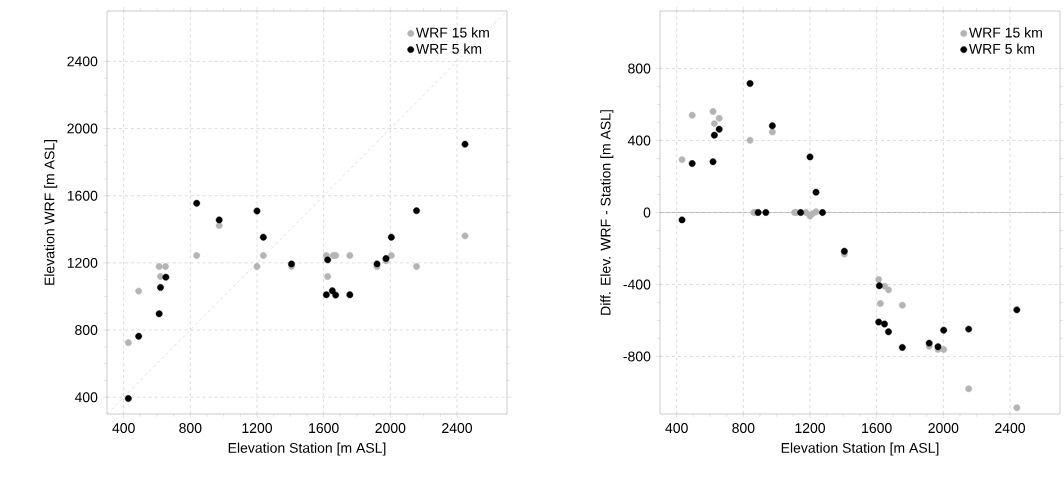  I want to click on y-tick-label: 1600, so click(82, 195).